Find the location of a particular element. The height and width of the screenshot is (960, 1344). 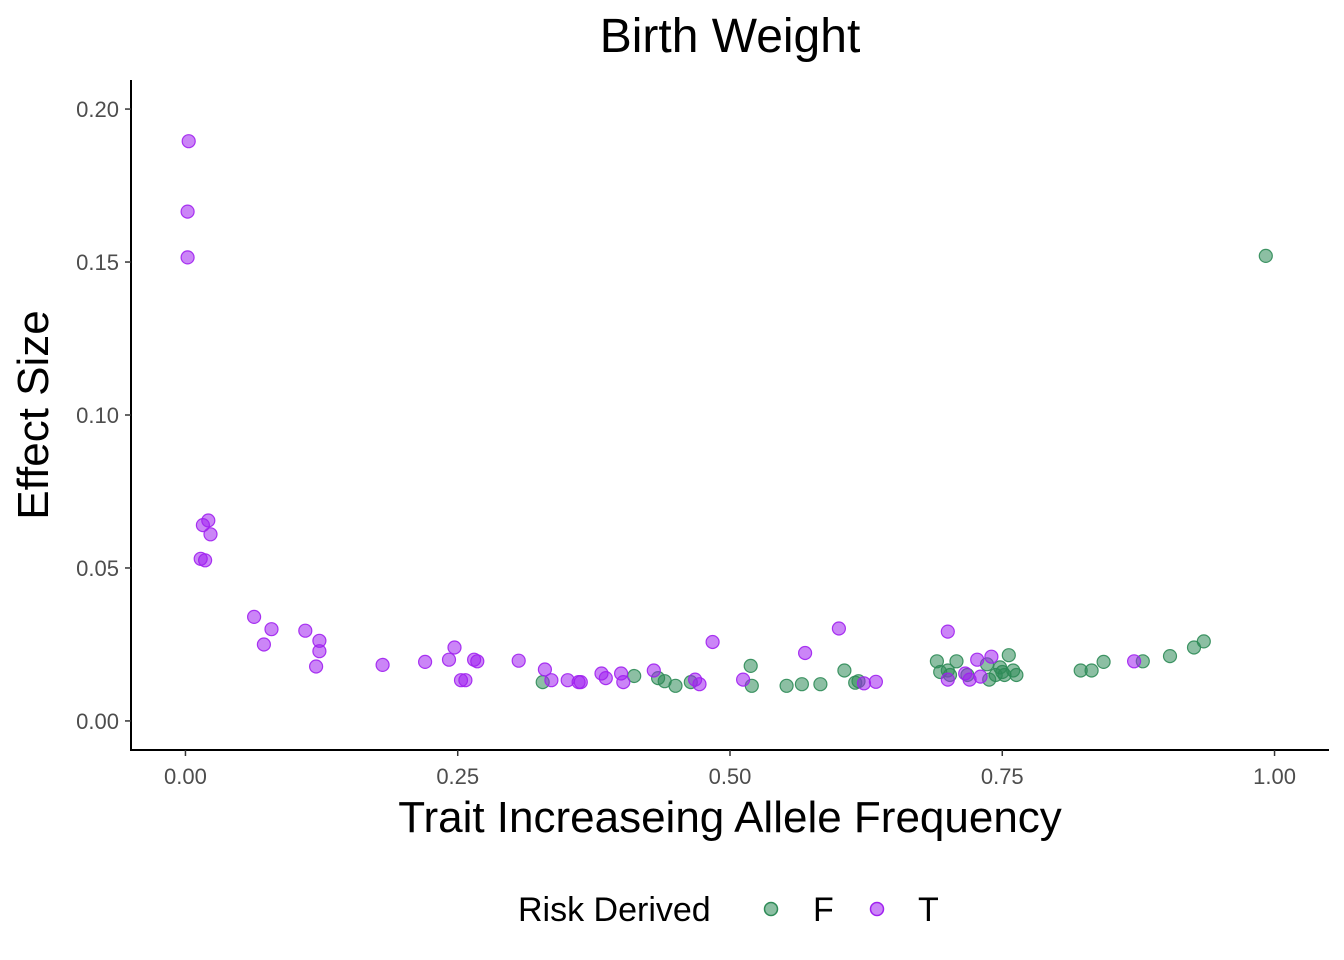

x-axis: 0.00 0.25 0.50 0.75 1.00 is located at coordinates (729, 769).